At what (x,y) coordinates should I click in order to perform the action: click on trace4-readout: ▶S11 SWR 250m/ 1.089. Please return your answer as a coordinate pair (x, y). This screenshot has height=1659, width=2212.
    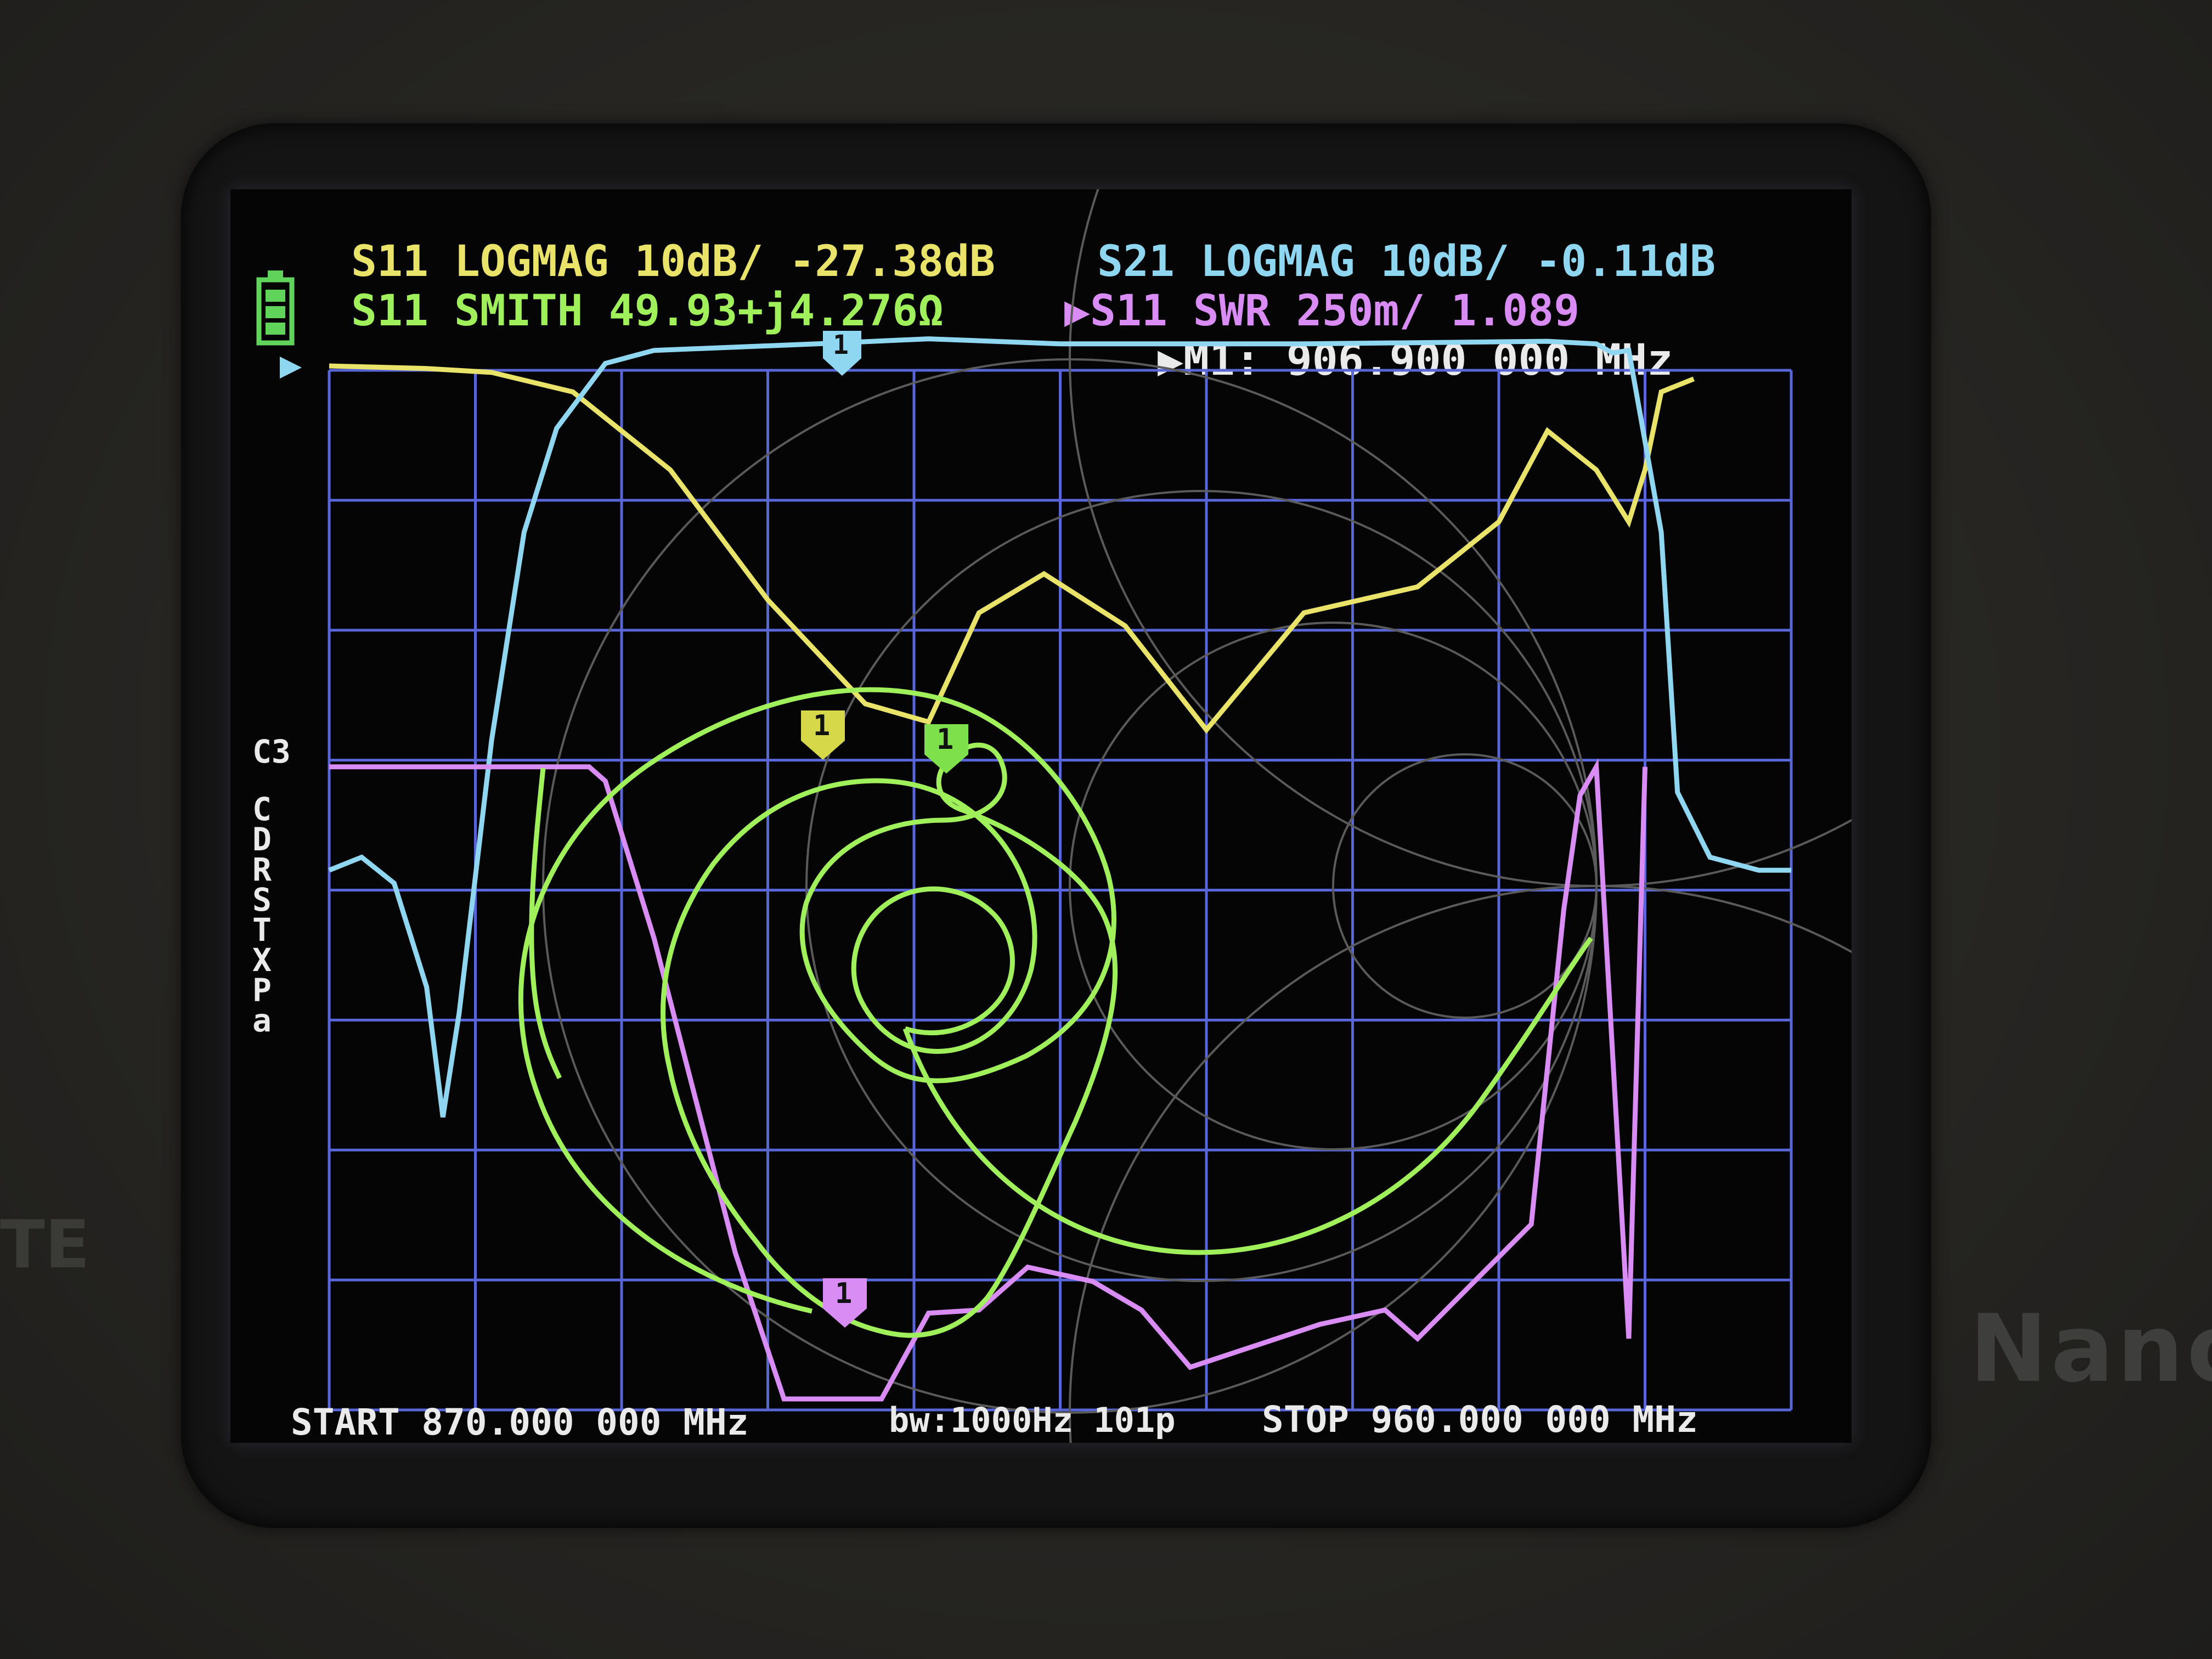
    Looking at the image, I should click on (1321, 311).